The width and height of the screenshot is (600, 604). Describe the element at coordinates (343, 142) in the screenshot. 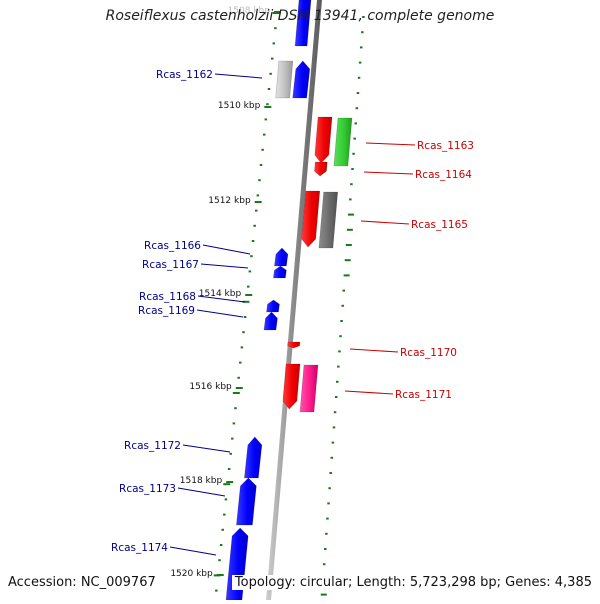

I see `gene-rcas-1163-b` at that location.